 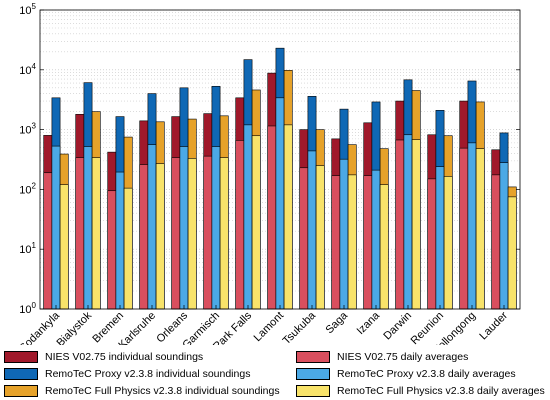 I want to click on legend-swatch-nies-individual, so click(x=21, y=357).